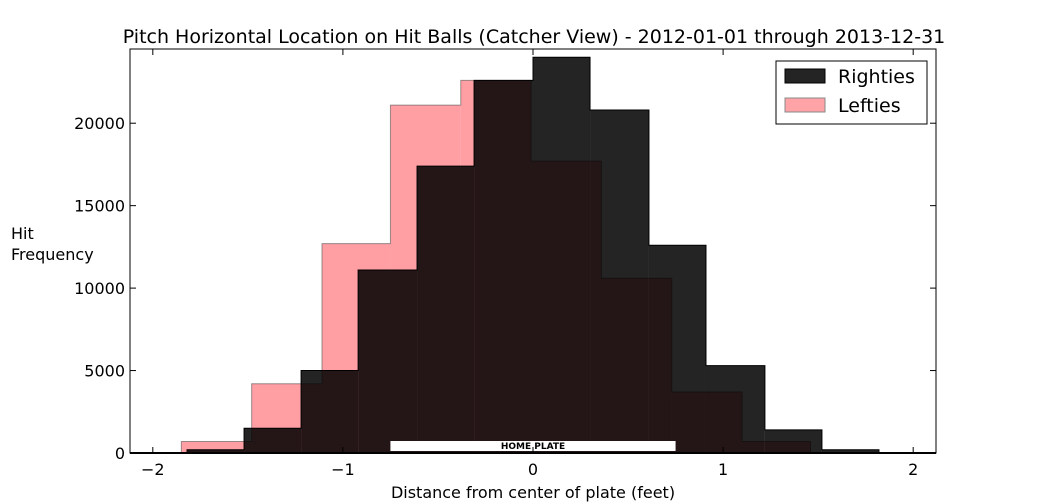  Describe the element at coordinates (533, 446) in the screenshot. I see `home-plate-rect` at that location.